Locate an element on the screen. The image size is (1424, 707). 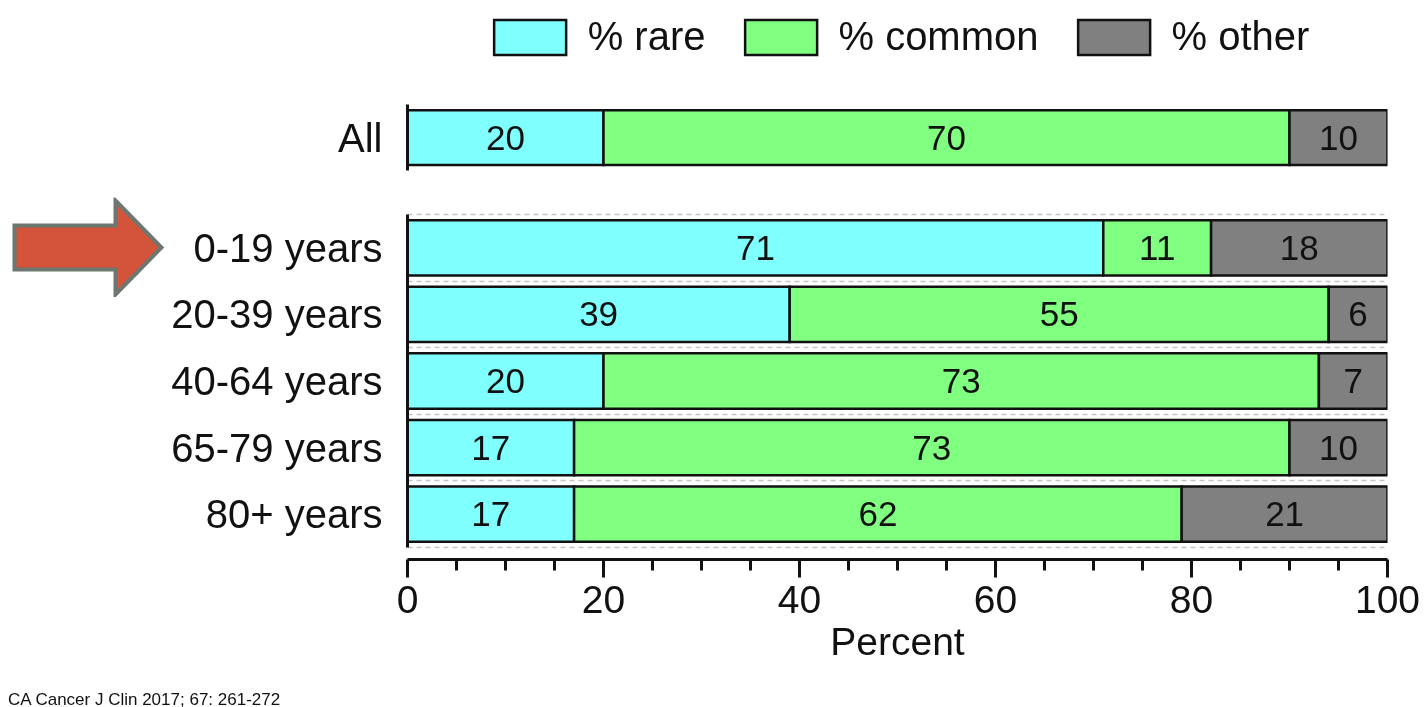
x-axis-title: Percent is located at coordinates (897, 641).